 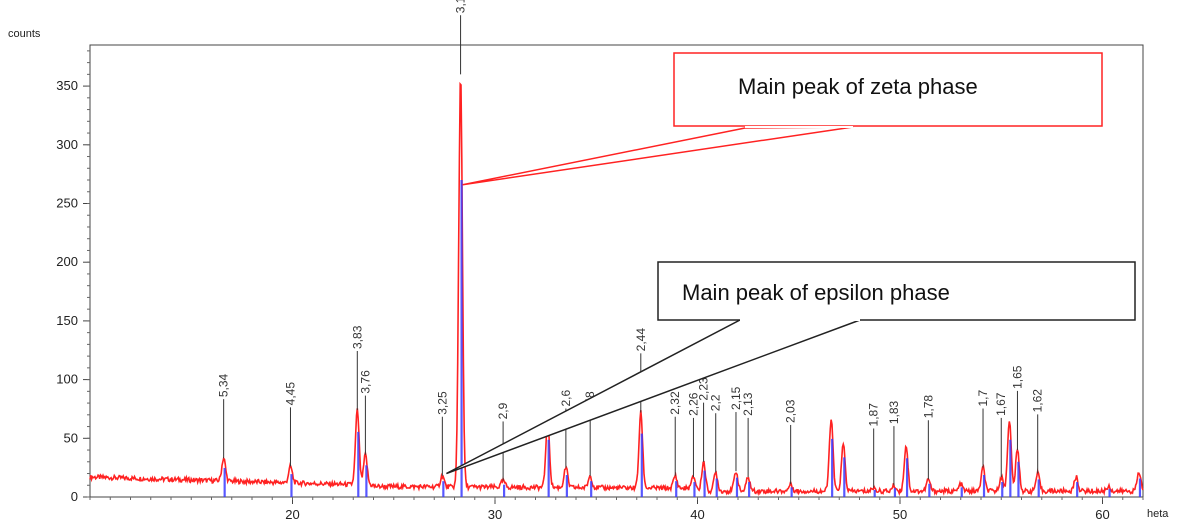 What do you see at coordinates (641, 340) in the screenshot?
I see `peak-label: 2,44` at bounding box center [641, 340].